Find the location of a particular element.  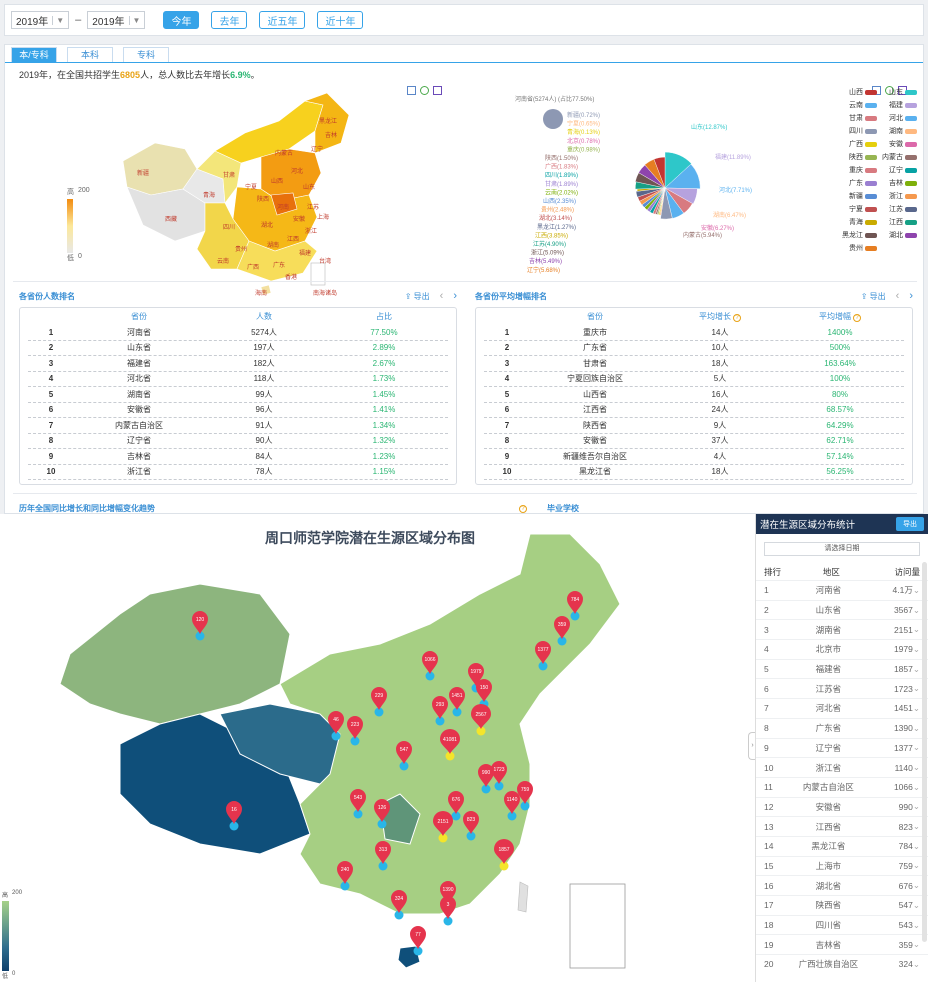

table-row: 5 山西省 16人 80% is located at coordinates (694, 395).